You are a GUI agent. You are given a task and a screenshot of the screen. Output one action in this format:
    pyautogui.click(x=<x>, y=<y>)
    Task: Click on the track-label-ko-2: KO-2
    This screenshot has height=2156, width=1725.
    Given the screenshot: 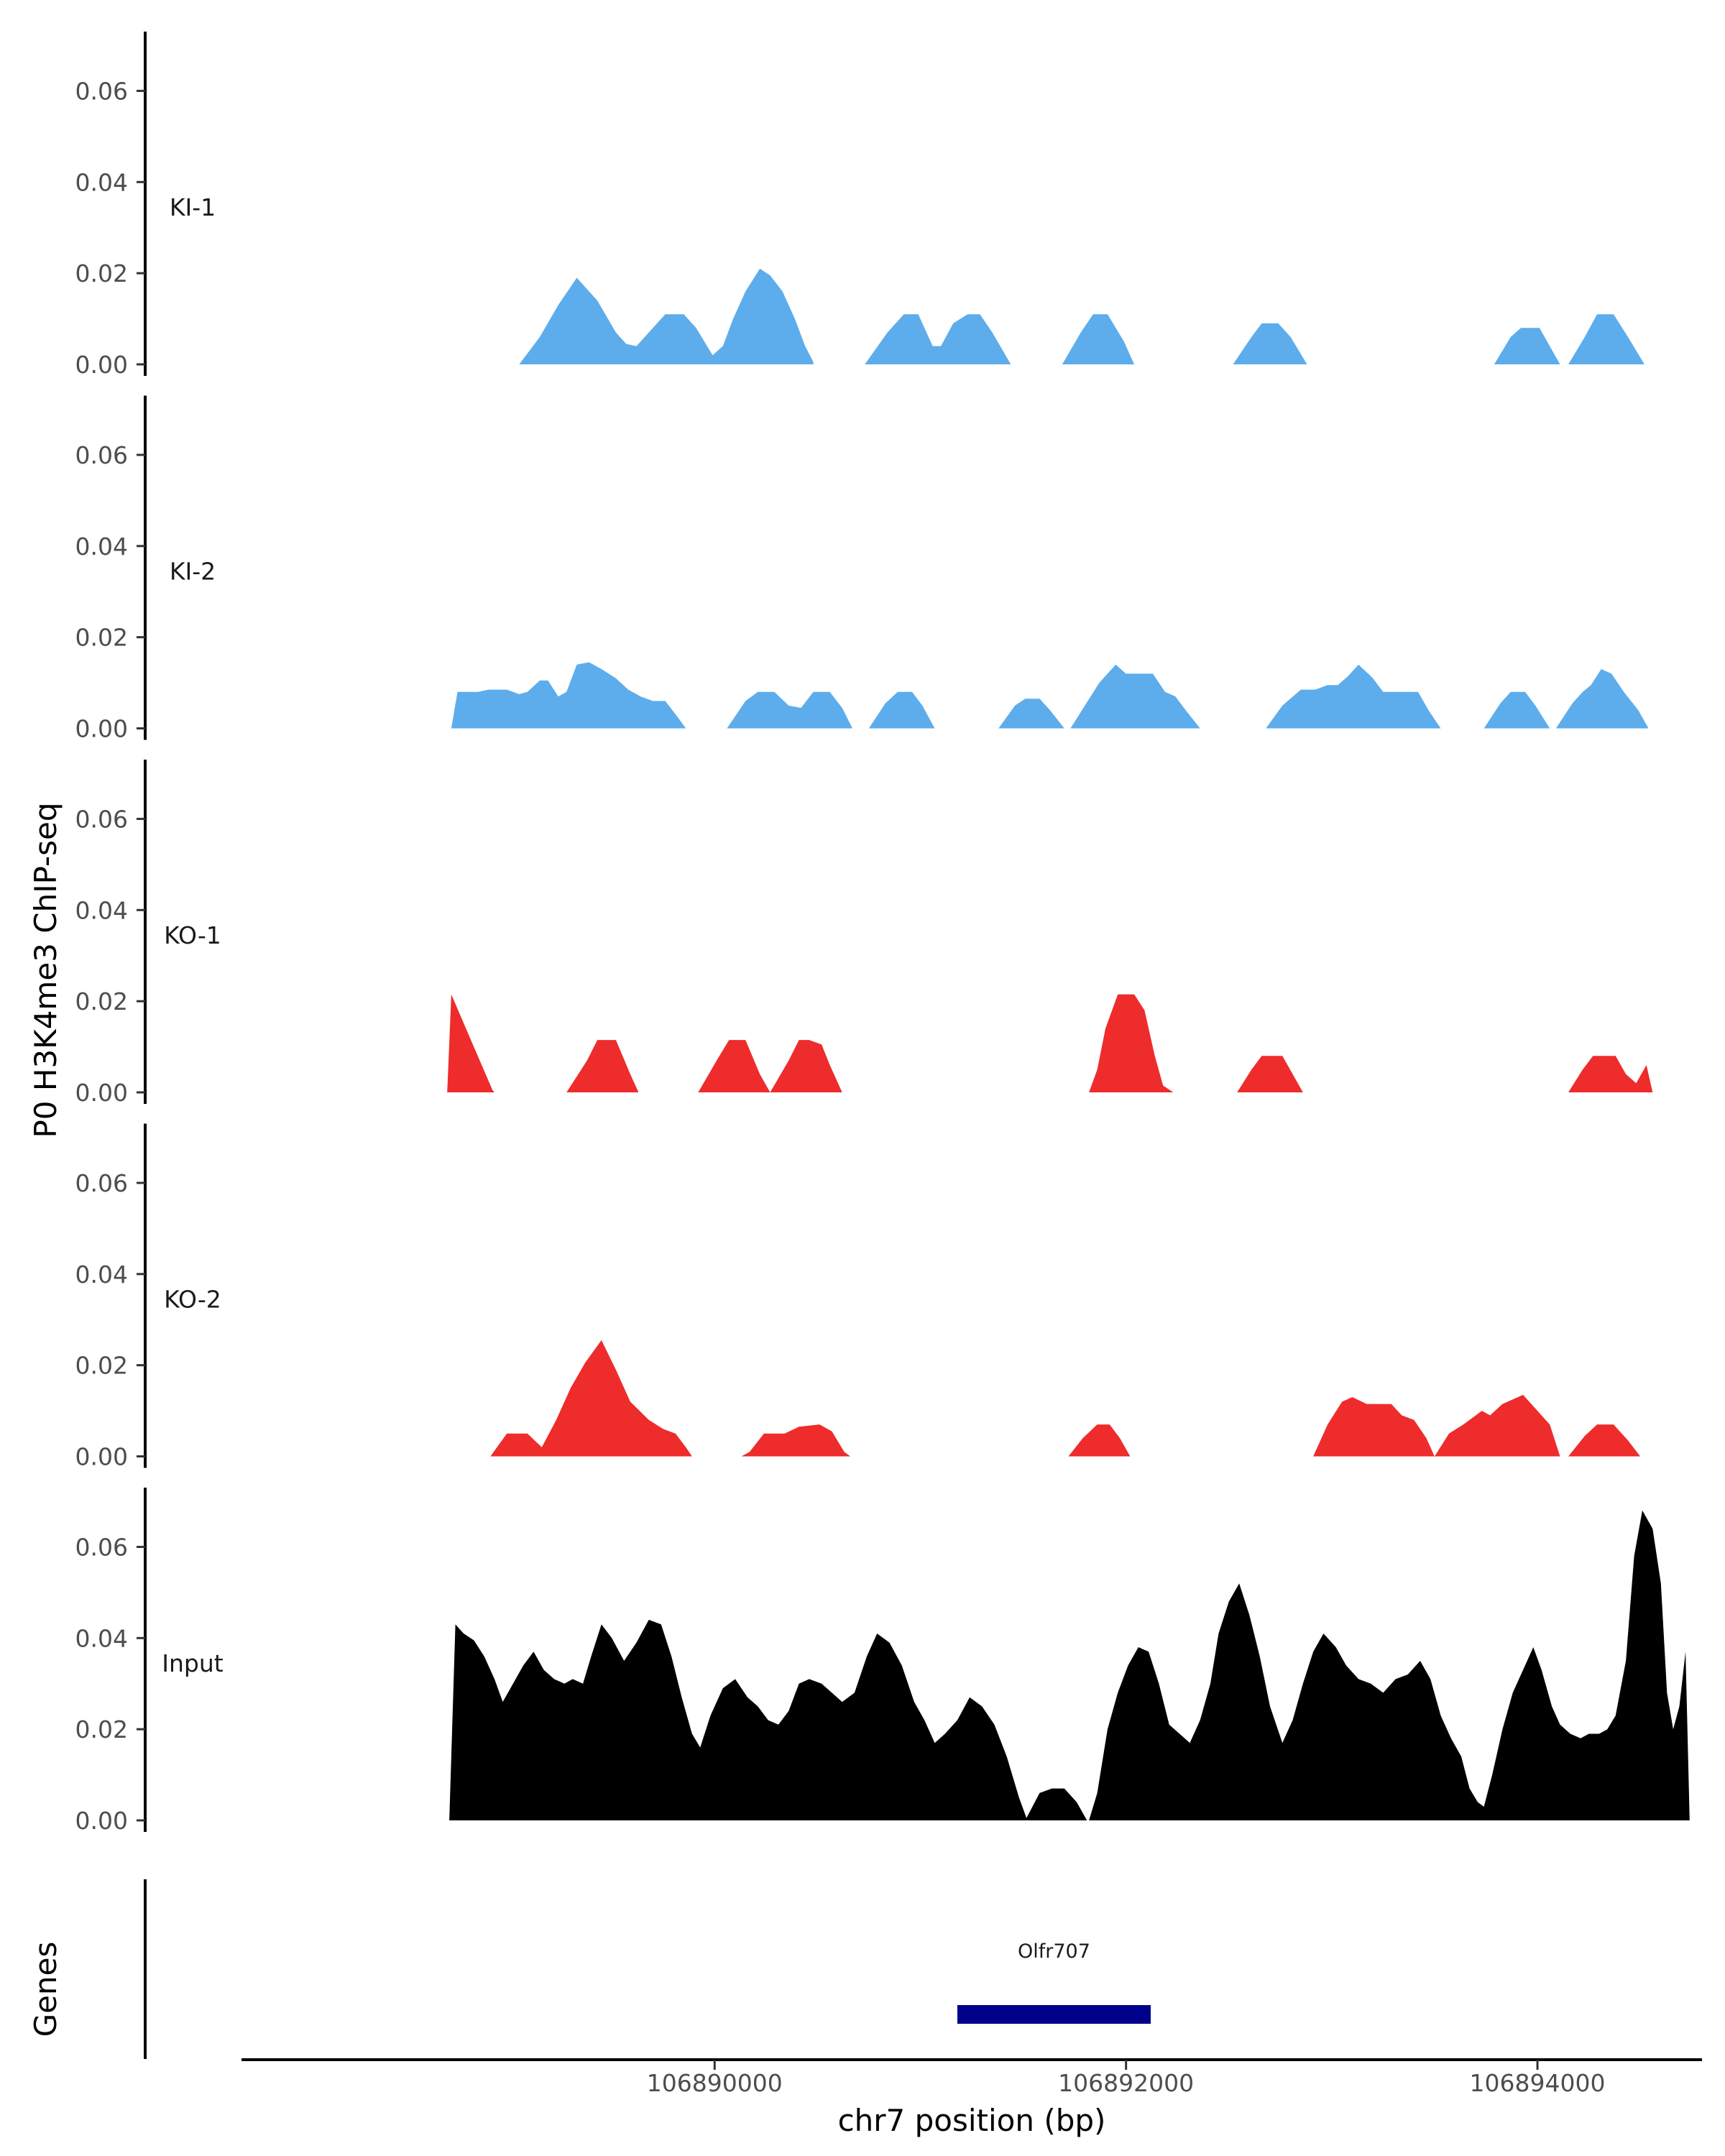 What is the action you would take?
    pyautogui.click(x=192, y=1300)
    